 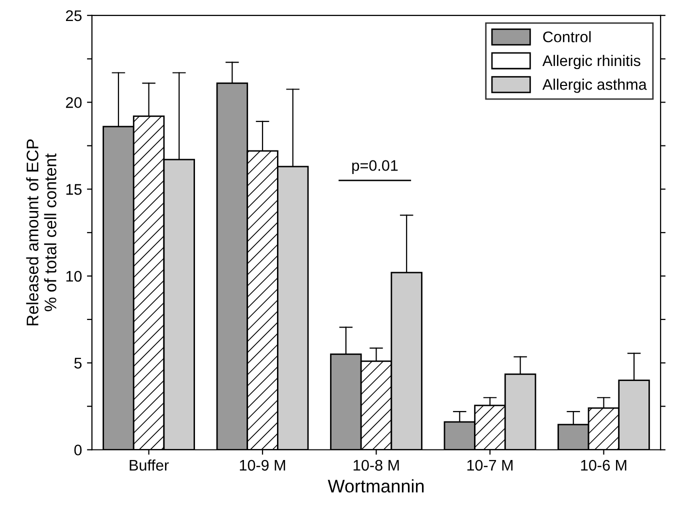 I want to click on y-tick-label: 15, so click(x=74, y=189).